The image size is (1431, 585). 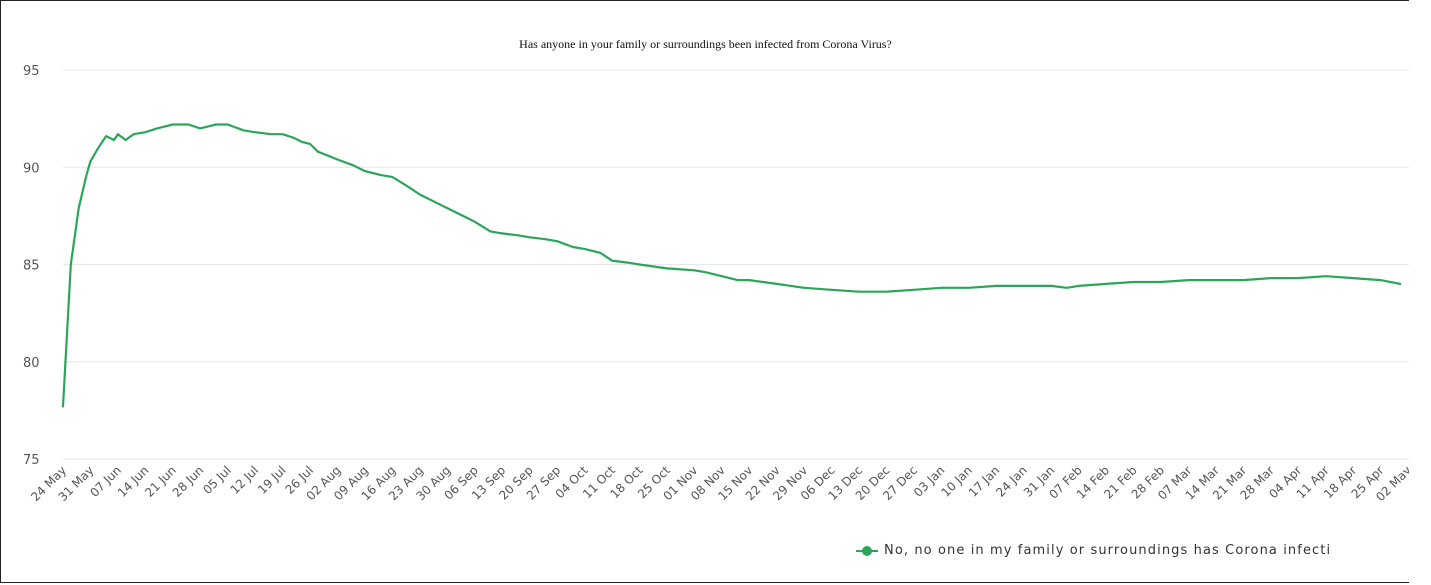 I want to click on x-tick-label: 12 Jul, so click(x=245, y=480).